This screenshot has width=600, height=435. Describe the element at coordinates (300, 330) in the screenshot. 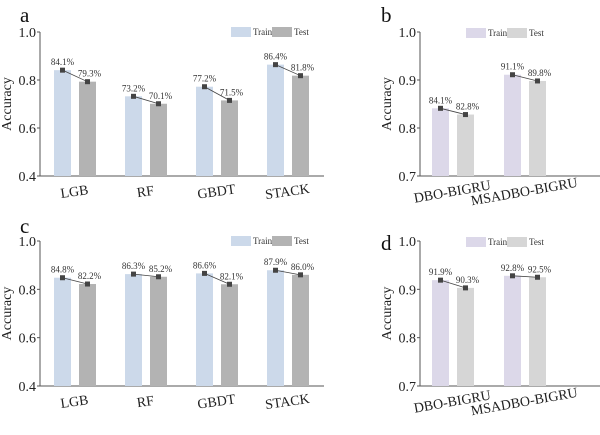

I see `bar-test-stack` at that location.